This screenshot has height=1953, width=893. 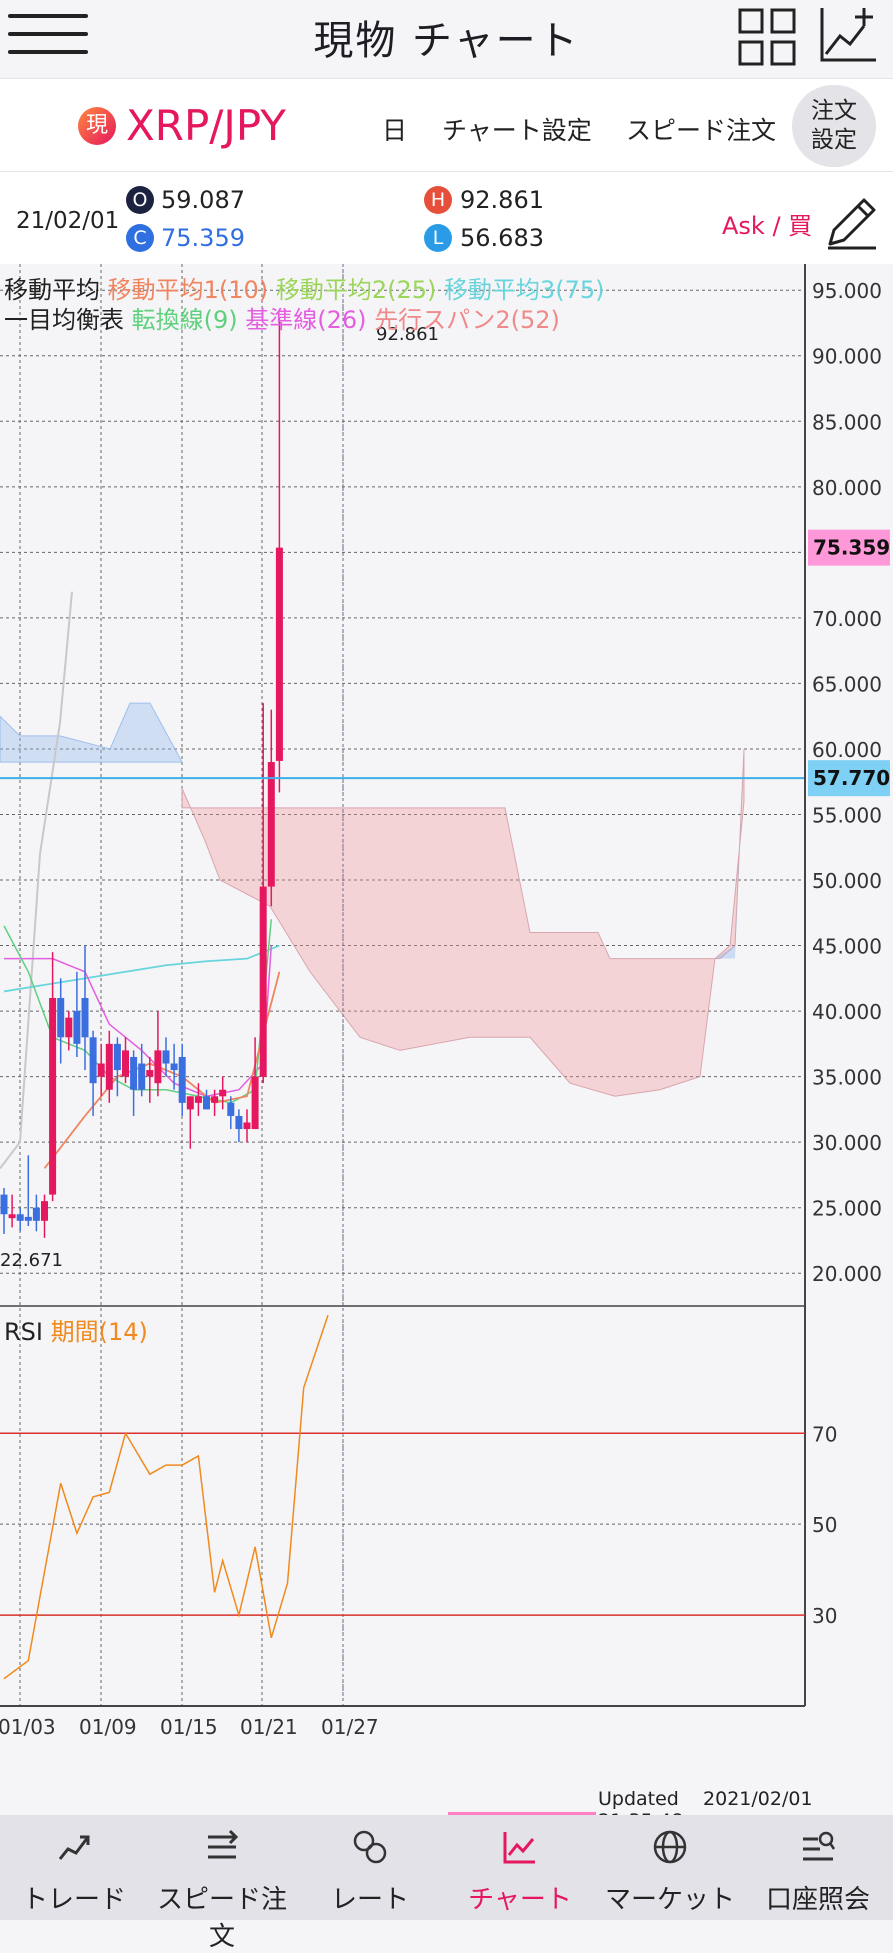 I want to click on timeframe-button: 日, so click(x=395, y=130).